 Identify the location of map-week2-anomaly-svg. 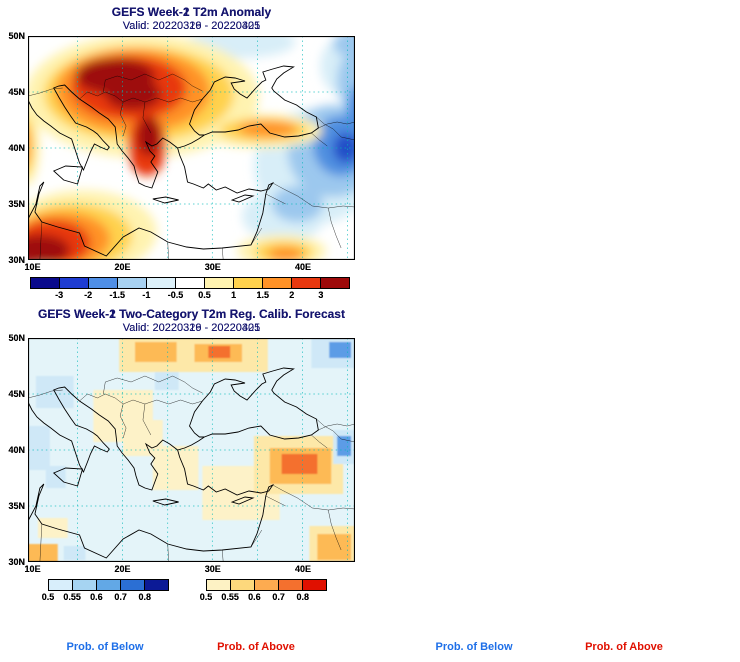
(191, 148).